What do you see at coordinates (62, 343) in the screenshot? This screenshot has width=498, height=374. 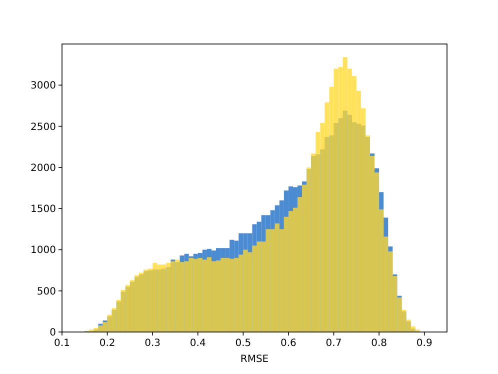 I see `x-tick-label: 0.1` at bounding box center [62, 343].